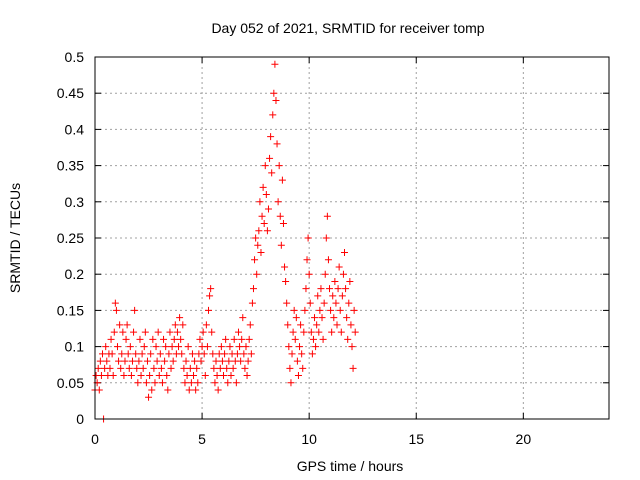 This screenshot has width=640, height=480. I want to click on x-tick-label: 20, so click(524, 439).